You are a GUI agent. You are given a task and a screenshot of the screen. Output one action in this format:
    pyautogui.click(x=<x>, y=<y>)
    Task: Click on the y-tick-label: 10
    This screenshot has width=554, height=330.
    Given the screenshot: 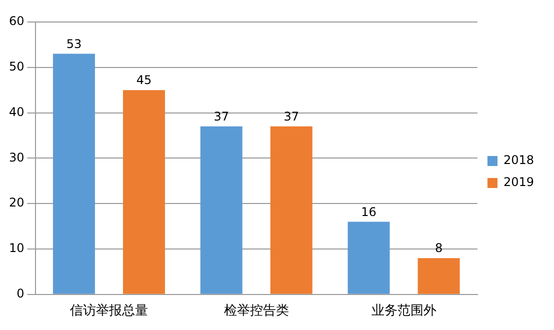 What is the action you would take?
    pyautogui.click(x=16, y=248)
    